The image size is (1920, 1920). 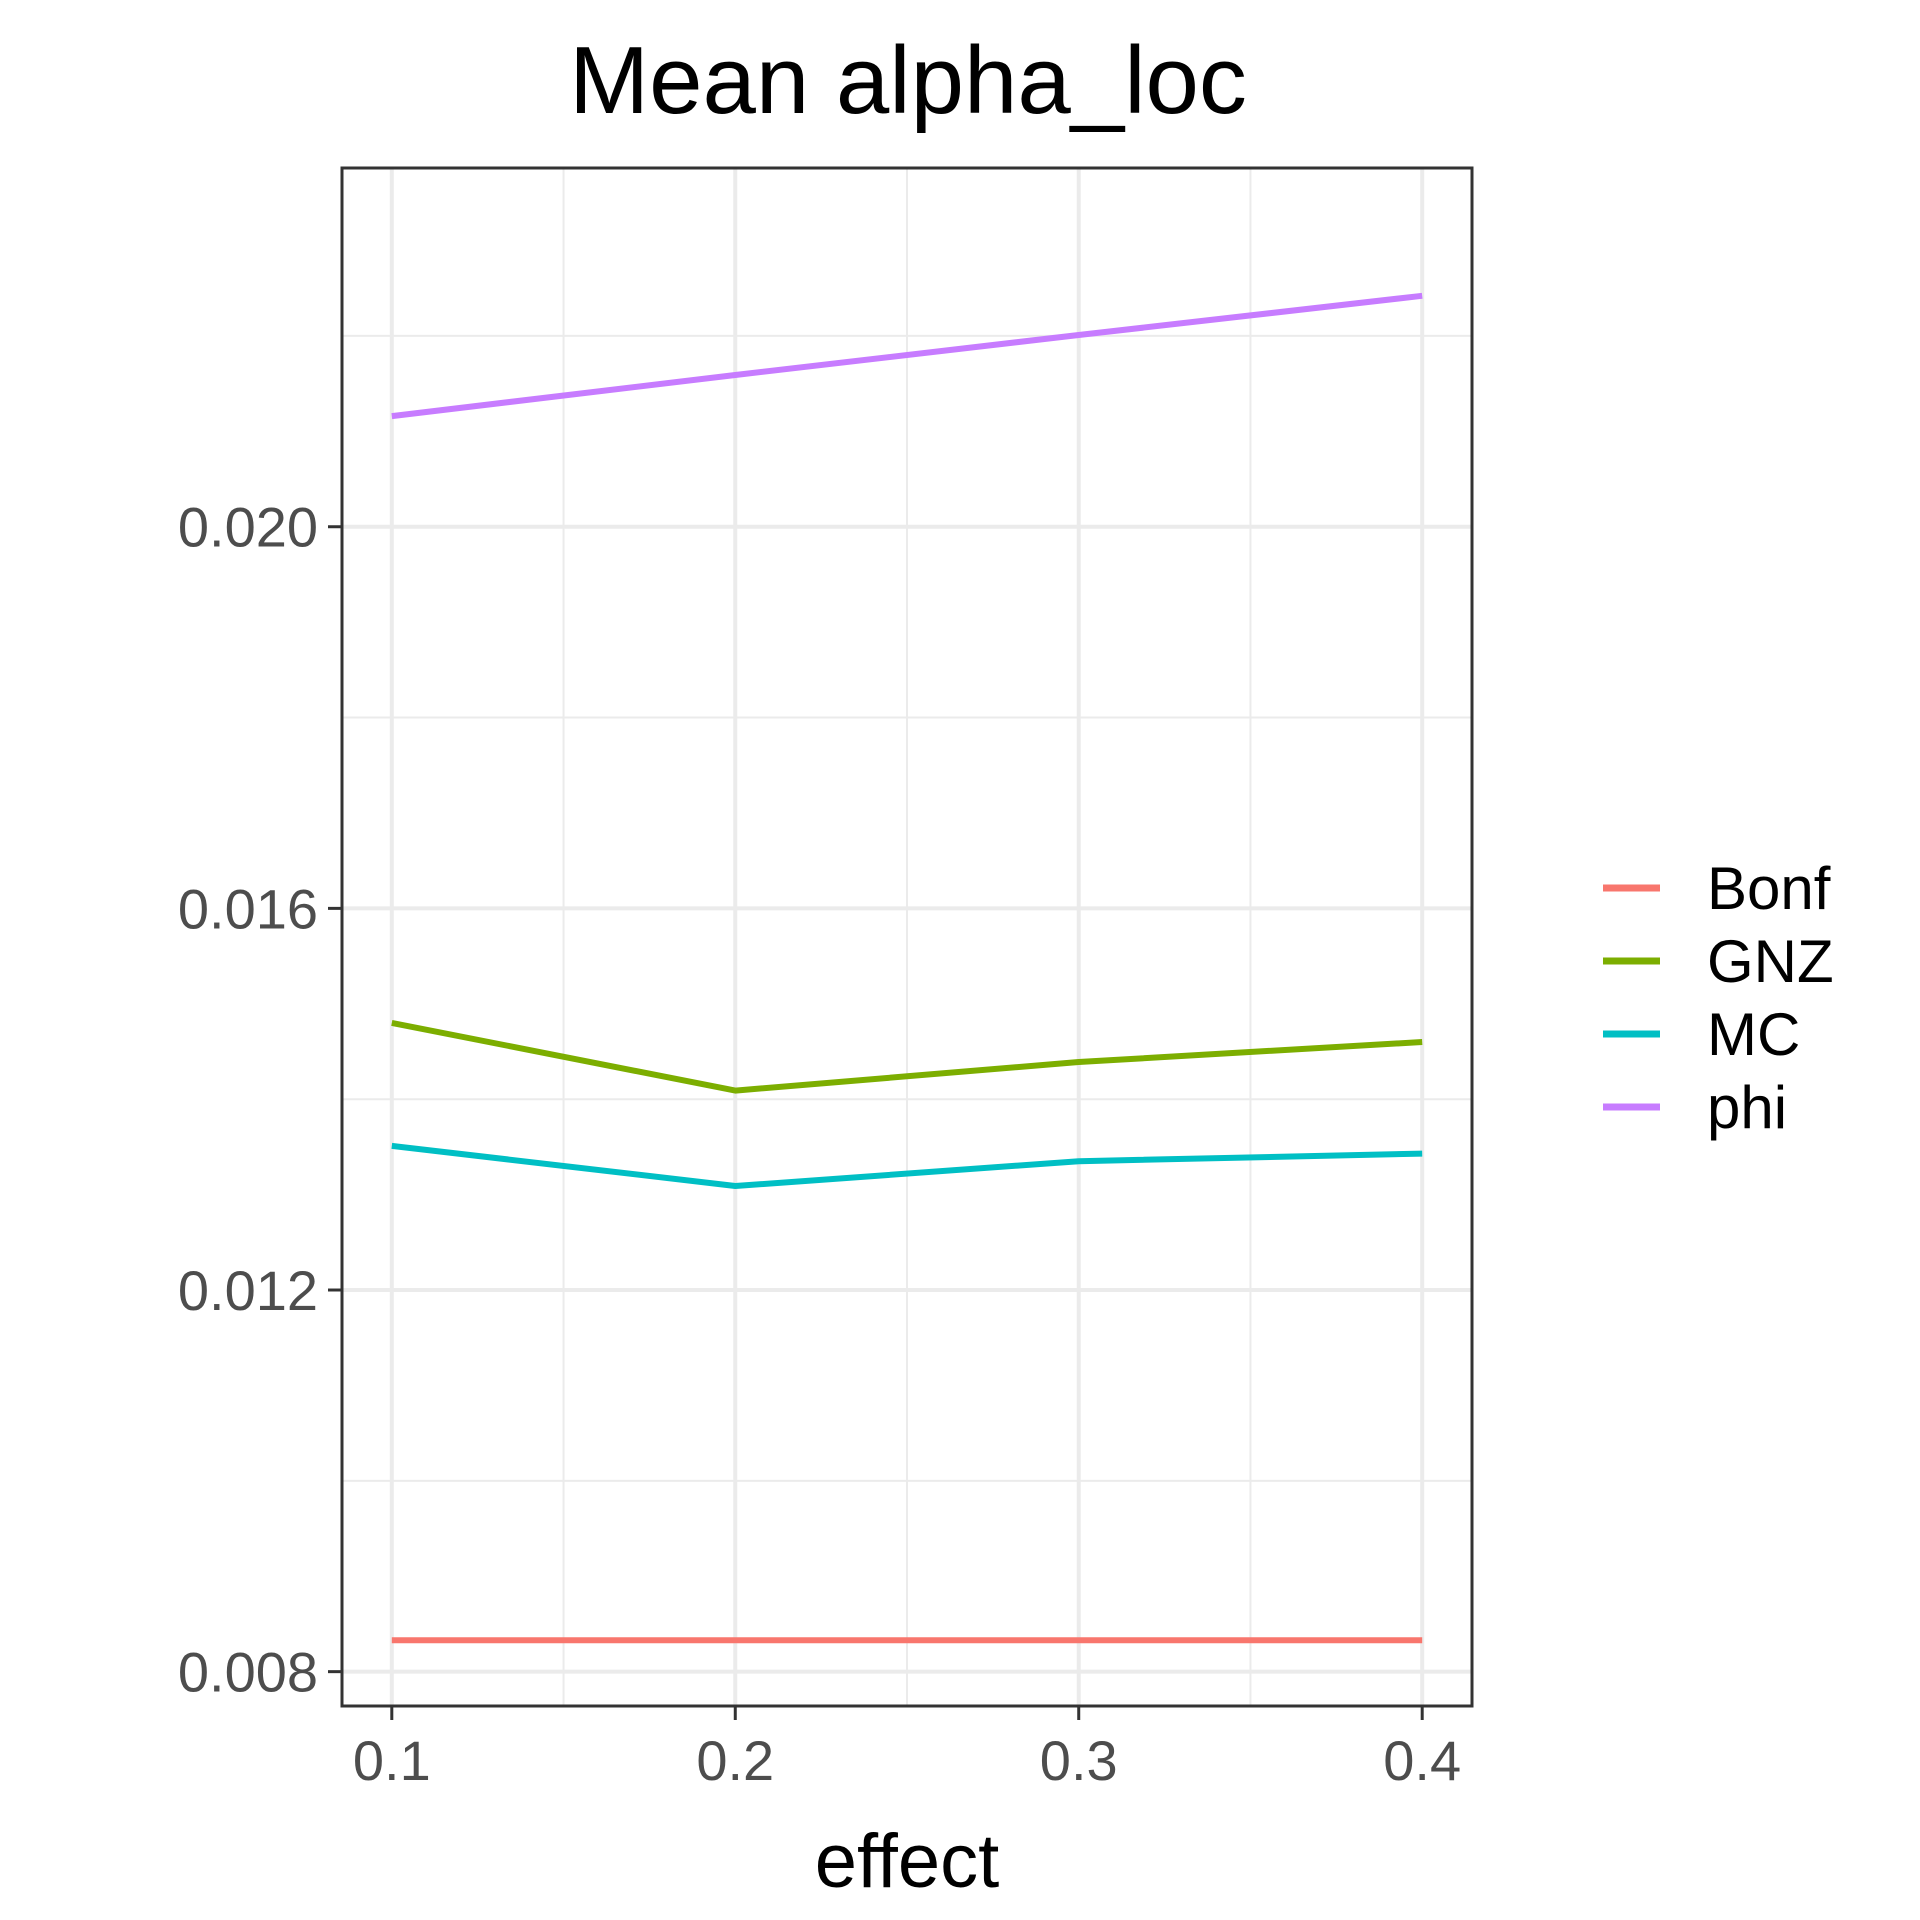 What do you see at coordinates (735, 1760) in the screenshot?
I see `x-tick-label: 0.2` at bounding box center [735, 1760].